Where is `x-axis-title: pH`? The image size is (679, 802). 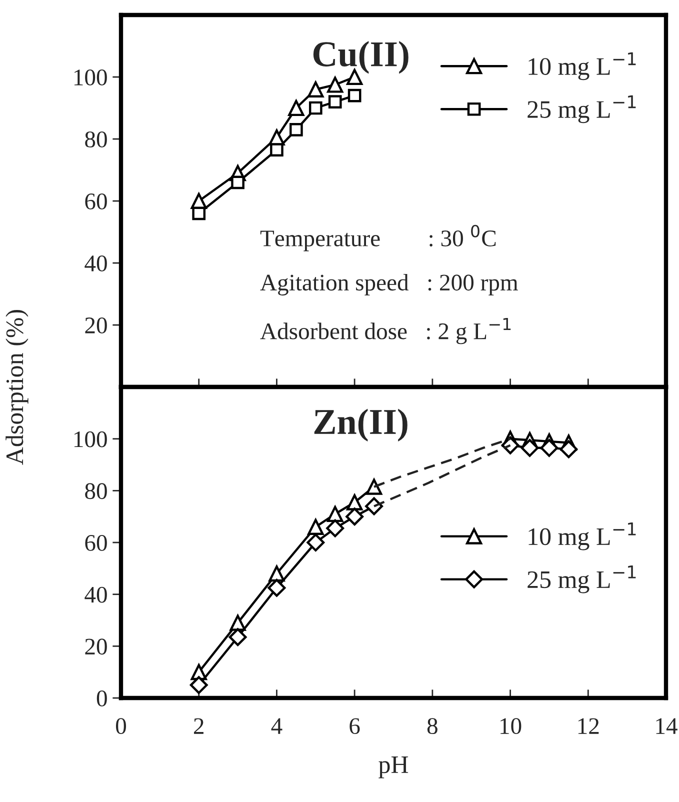
x-axis-title: pH is located at coordinates (393, 767).